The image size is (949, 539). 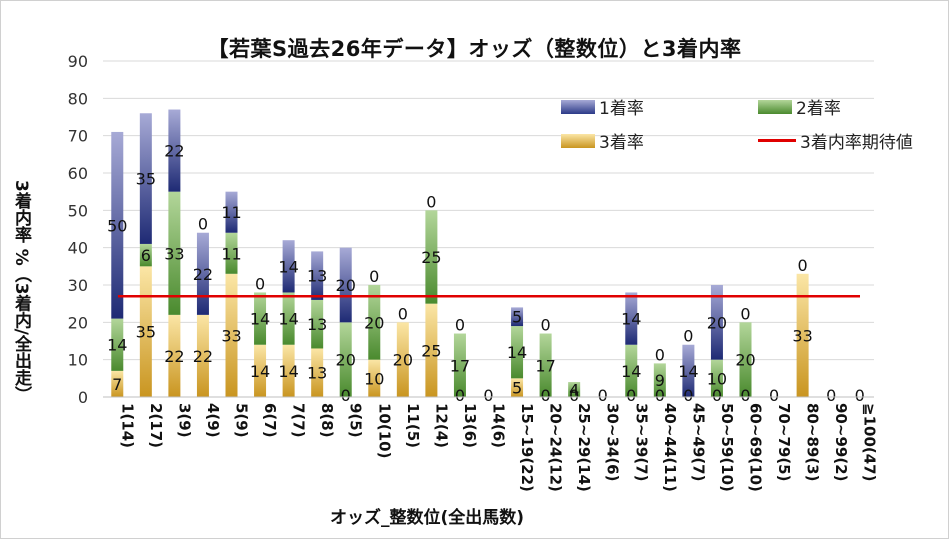 I want to click on legend-label-expected: 3着内率期待値, so click(x=856, y=143).